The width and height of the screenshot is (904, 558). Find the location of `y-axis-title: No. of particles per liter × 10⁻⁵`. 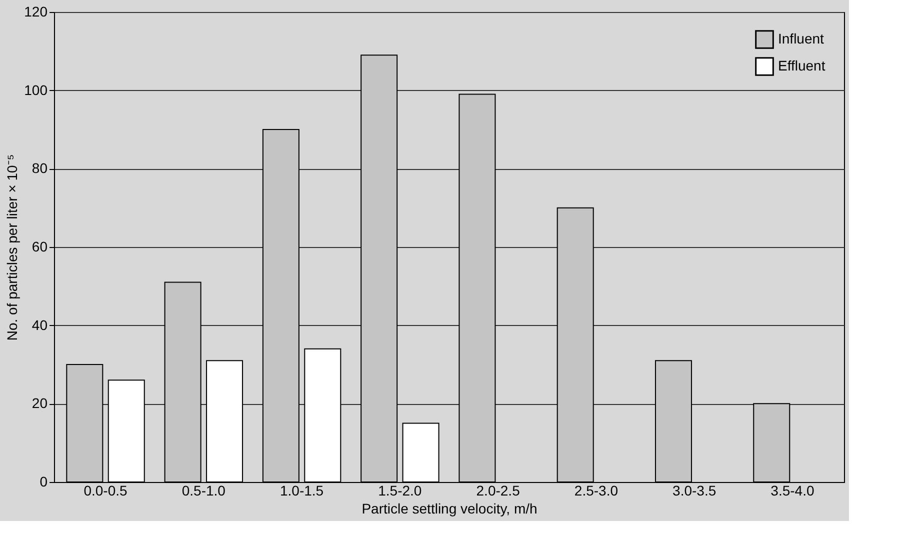

y-axis-title: No. of particles per liter × 10⁻⁵ is located at coordinates (12, 247).